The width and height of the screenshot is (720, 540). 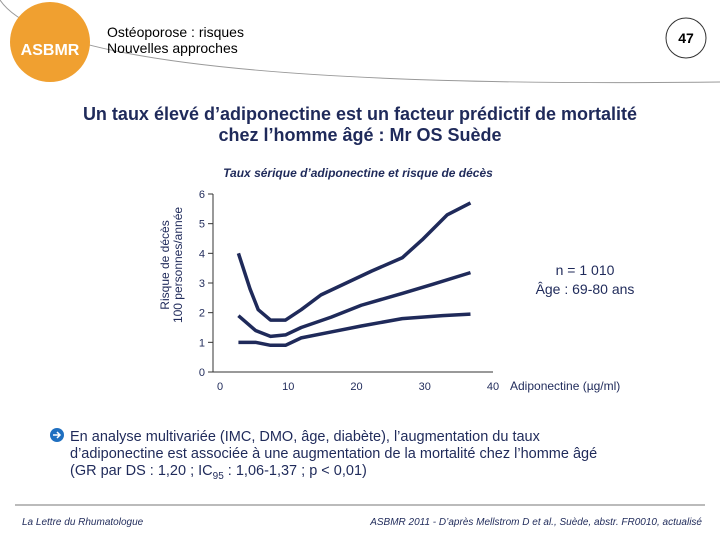 I want to click on y-tick-label: 2, so click(x=202, y=314).